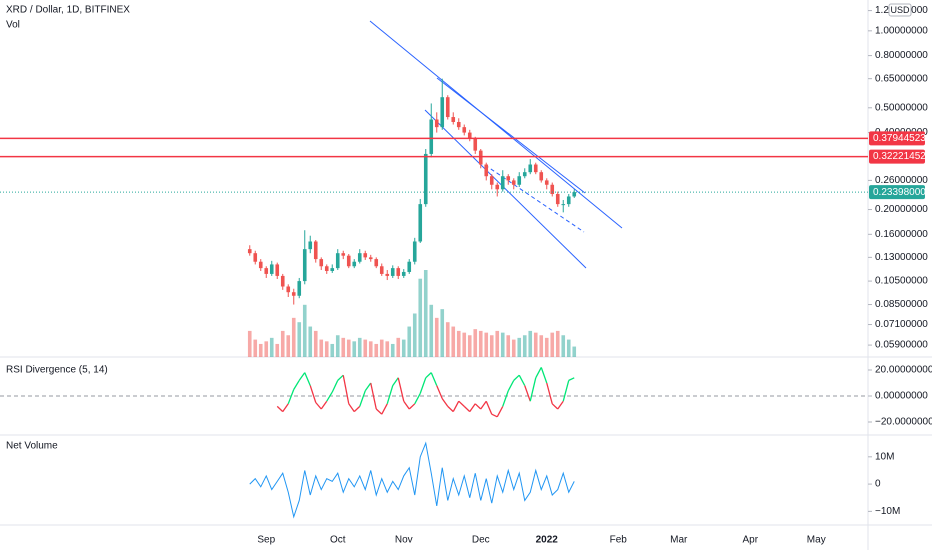  Describe the element at coordinates (901, 234) in the screenshot. I see `y-tick-label: 0.16000000` at that location.